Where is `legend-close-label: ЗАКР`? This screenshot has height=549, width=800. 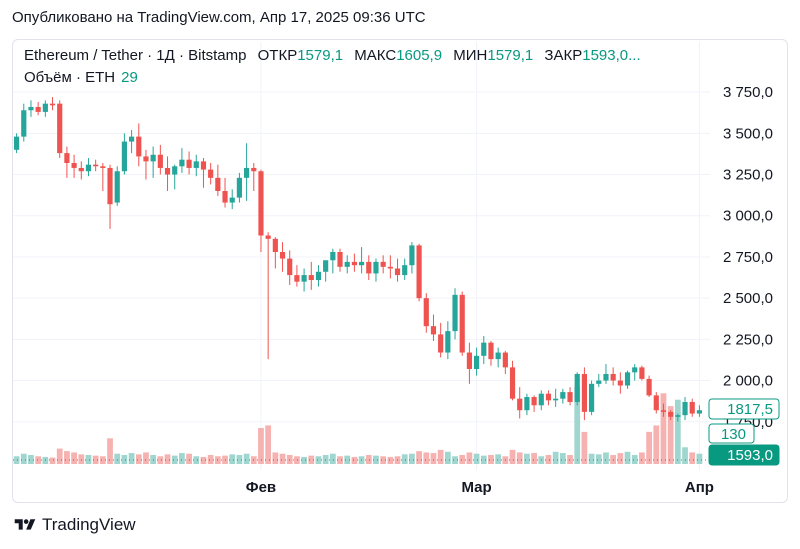 legend-close-label: ЗАКР is located at coordinates (563, 55).